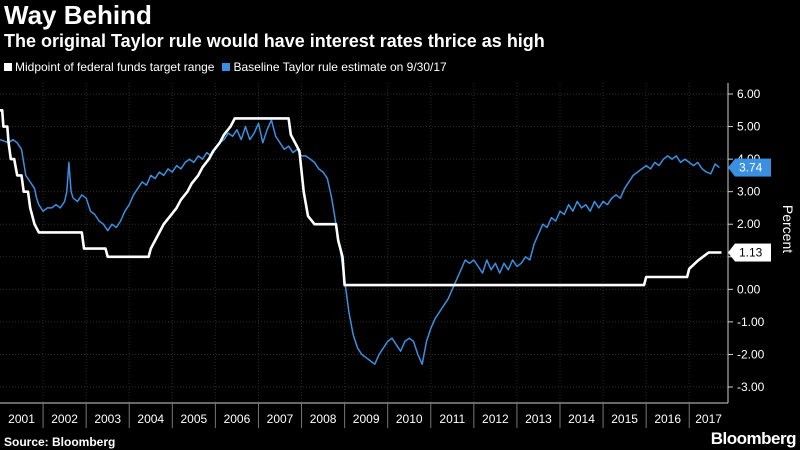 This screenshot has height=450, width=800. I want to click on y-tick-label: -1.00, so click(751, 322).